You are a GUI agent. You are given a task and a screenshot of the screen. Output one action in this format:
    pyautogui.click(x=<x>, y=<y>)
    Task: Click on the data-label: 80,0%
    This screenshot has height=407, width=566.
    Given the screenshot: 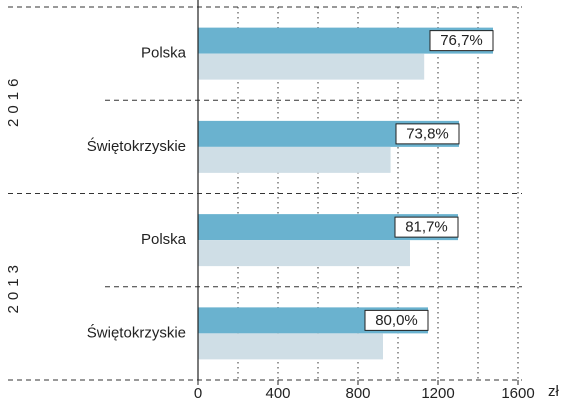 What is the action you would take?
    pyautogui.click(x=396, y=320)
    